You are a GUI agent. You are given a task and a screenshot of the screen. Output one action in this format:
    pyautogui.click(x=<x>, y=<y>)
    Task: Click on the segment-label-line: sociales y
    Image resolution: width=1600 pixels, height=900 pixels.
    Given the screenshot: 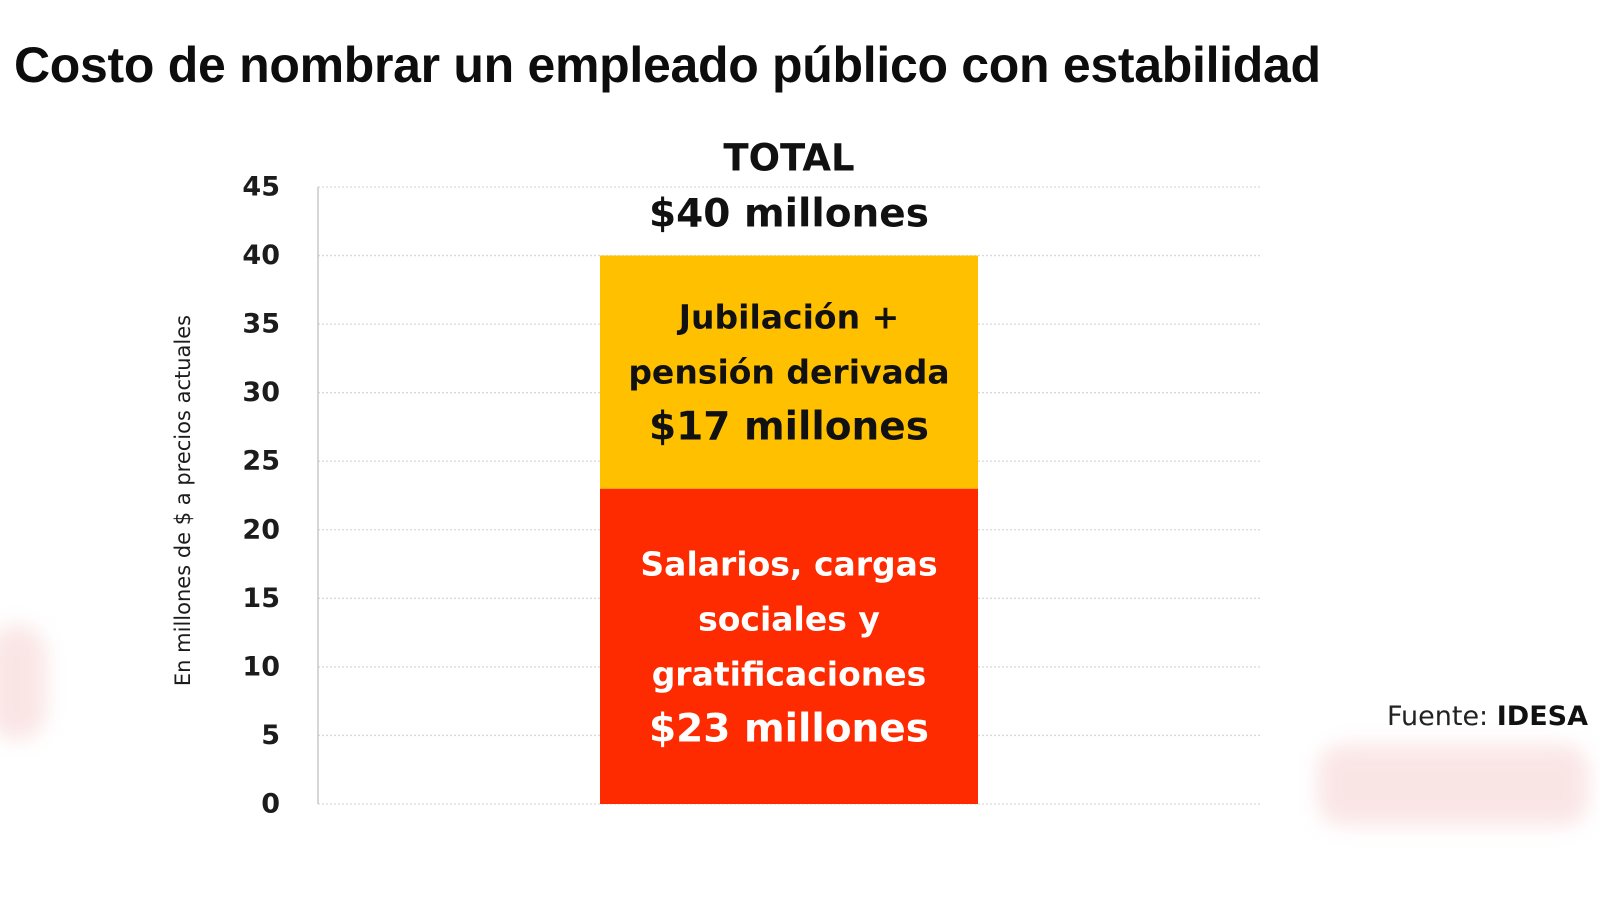 What is the action you would take?
    pyautogui.click(x=789, y=618)
    